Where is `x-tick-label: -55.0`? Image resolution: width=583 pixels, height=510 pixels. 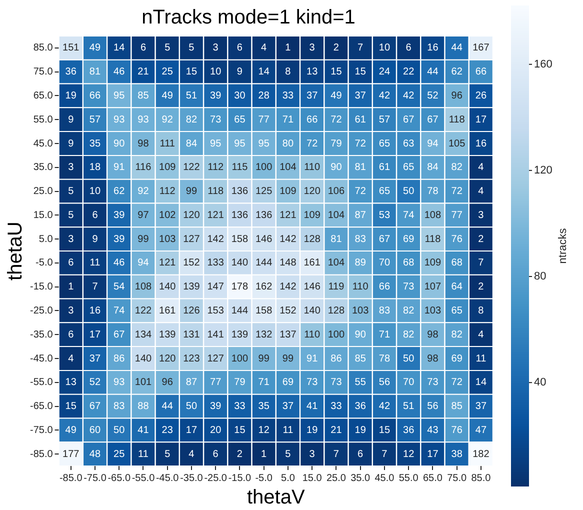 x-tick-label: -55.0 is located at coordinates (144, 478).